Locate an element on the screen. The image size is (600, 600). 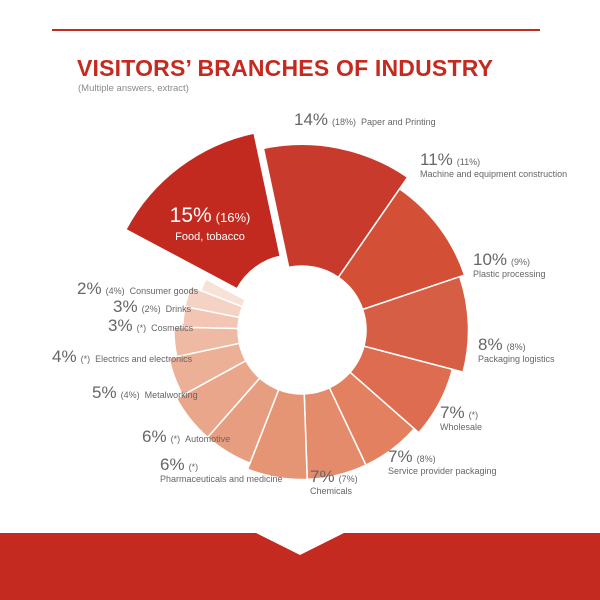
label-service-provider-packaging: 7% (8%)Service provider packaging is located at coordinates (442, 461).